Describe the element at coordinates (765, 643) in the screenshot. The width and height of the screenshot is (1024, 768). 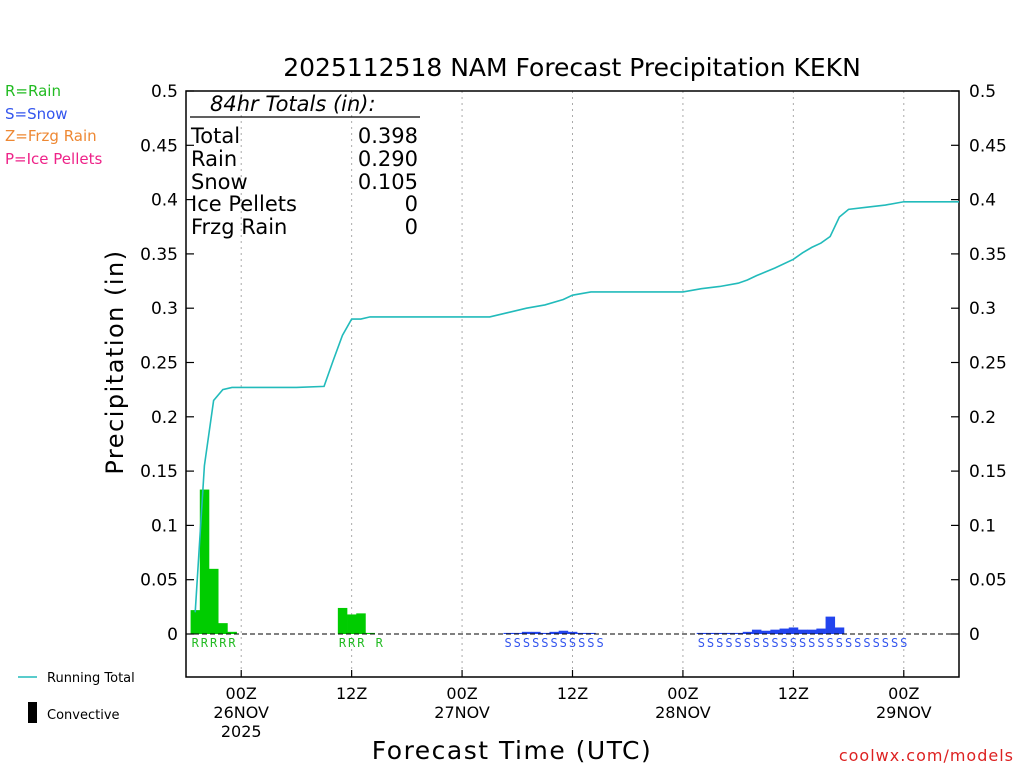
I see `precip-code-3-7: S` at that location.